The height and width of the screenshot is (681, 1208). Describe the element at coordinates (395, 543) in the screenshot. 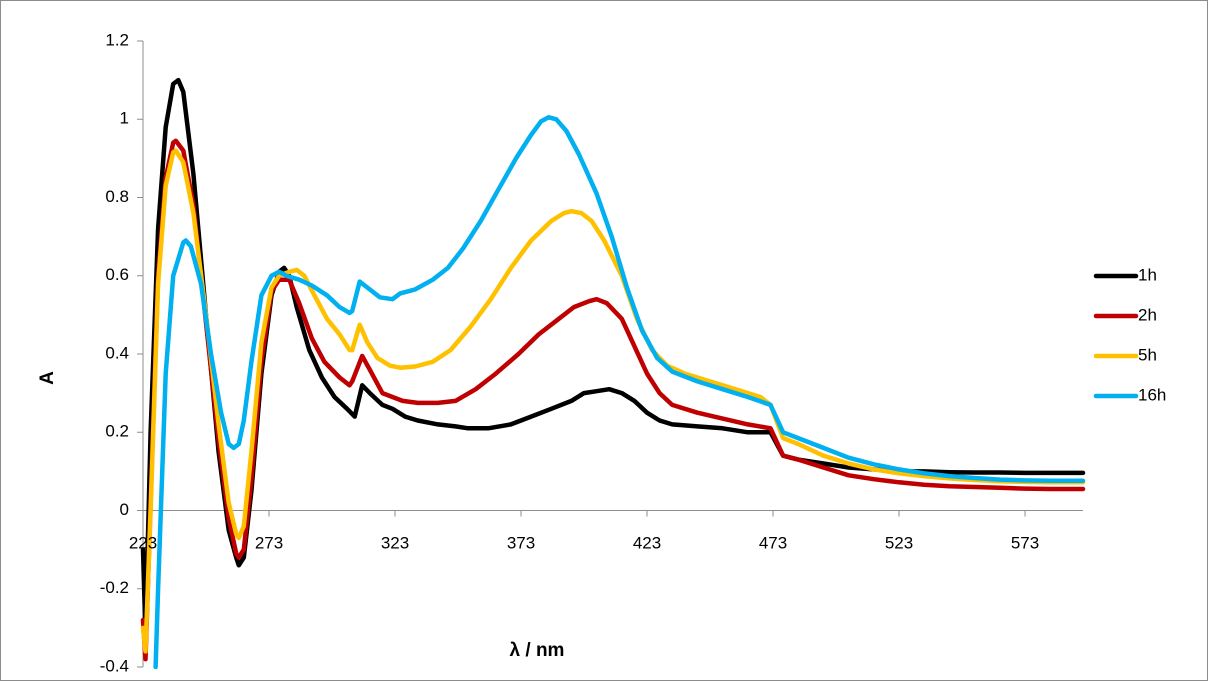

I see `x-tick-label: 323` at that location.